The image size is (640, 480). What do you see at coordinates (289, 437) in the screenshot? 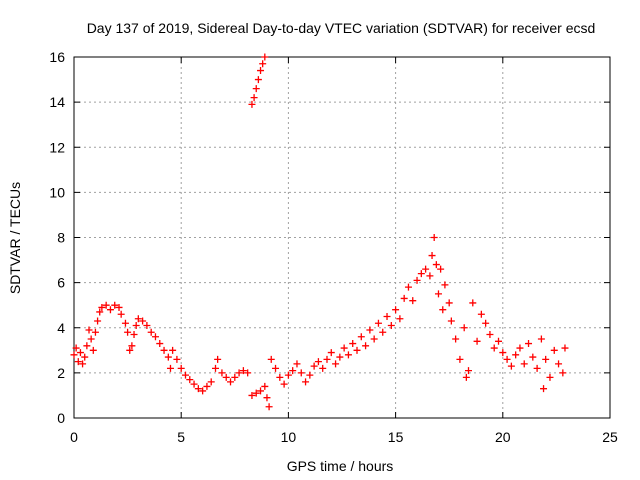
I see `x-tick-label: 10` at bounding box center [289, 437].